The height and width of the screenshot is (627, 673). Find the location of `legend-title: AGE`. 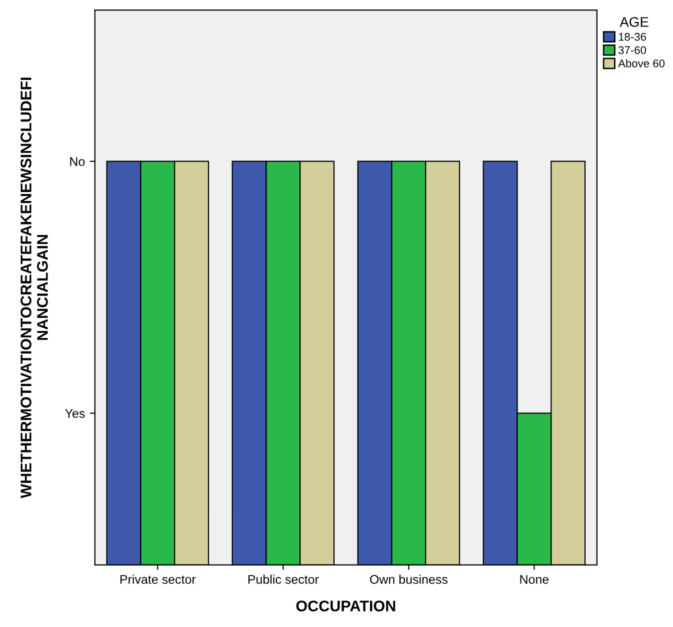

legend-title: AGE is located at coordinates (634, 22).